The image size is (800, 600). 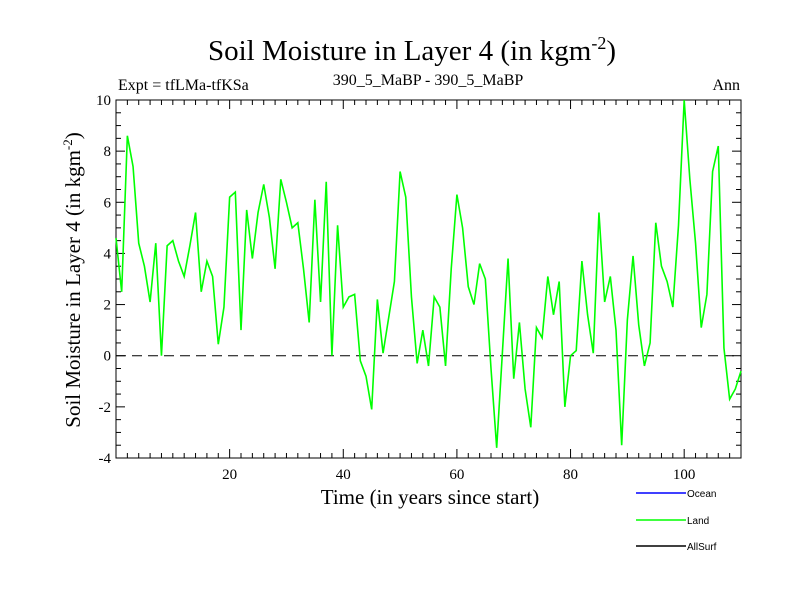 I want to click on y-tick-label: 2, so click(x=108, y=306).